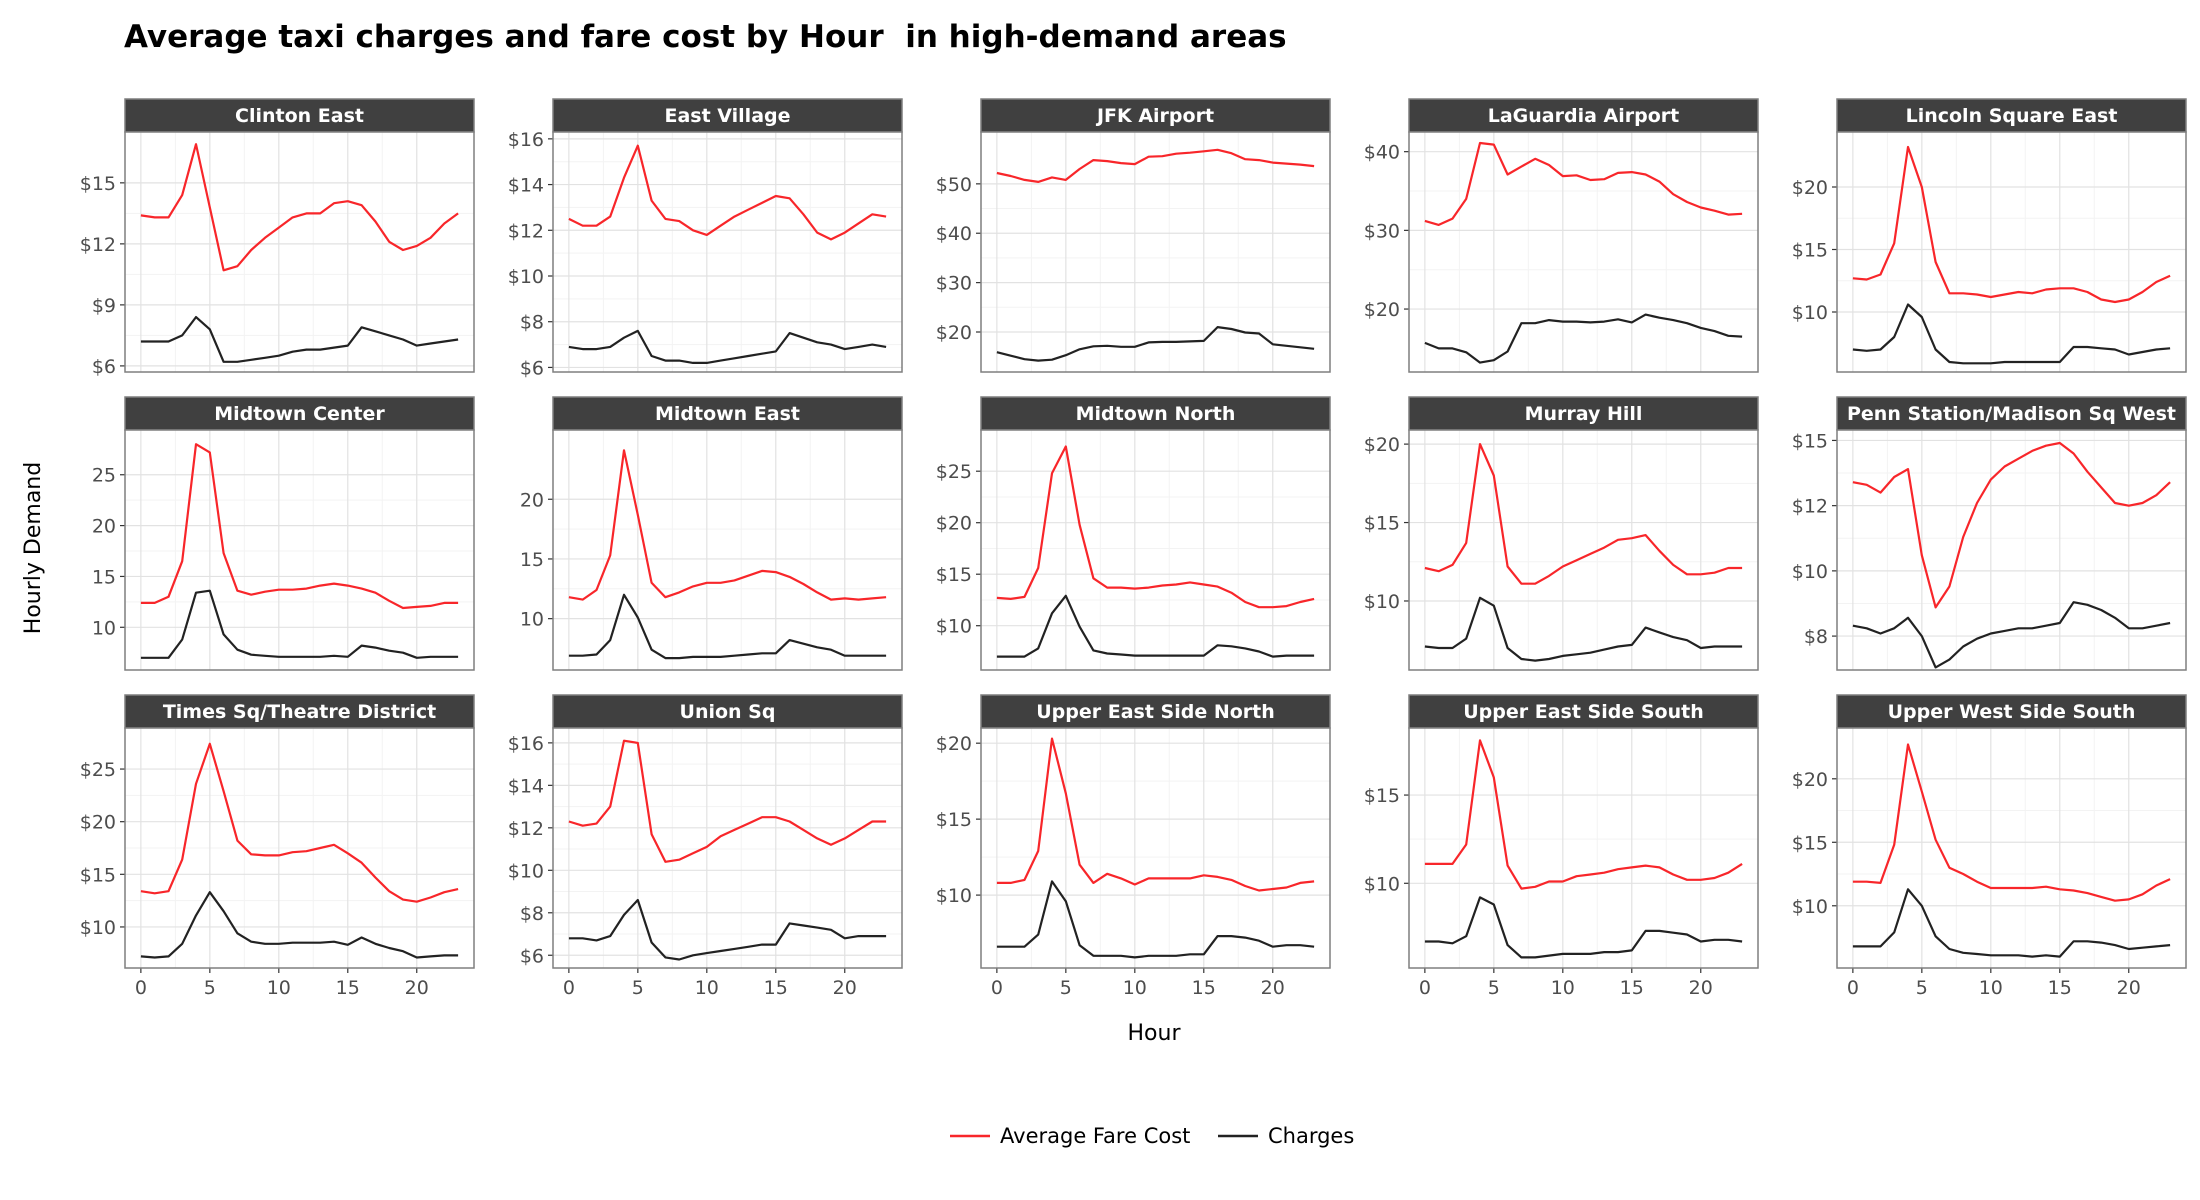  I want to click on y-tick-label: 10, so click(532, 620).